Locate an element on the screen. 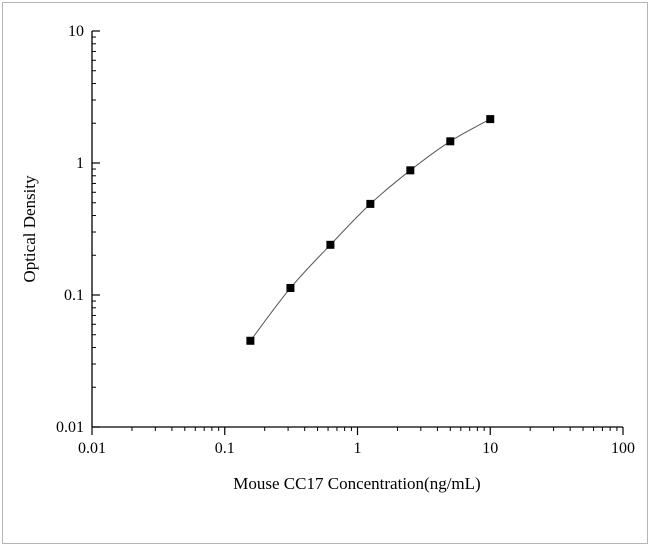 This screenshot has height=548, width=652. y-tick-label: 0.1 is located at coordinates (74, 295).